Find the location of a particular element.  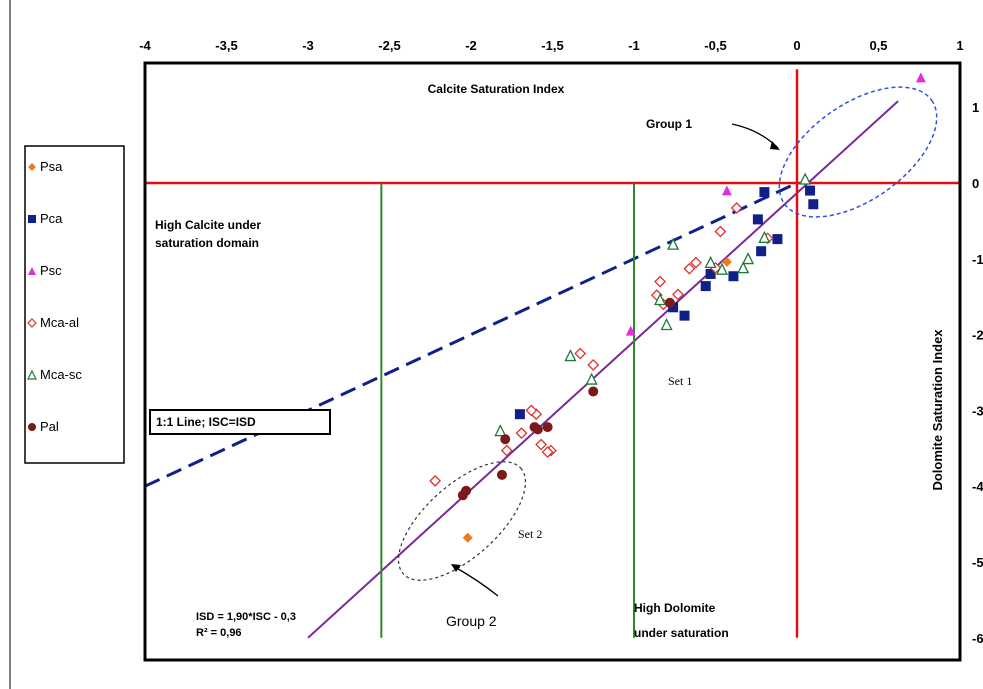

x-tick-label: -1,5 is located at coordinates (552, 45).